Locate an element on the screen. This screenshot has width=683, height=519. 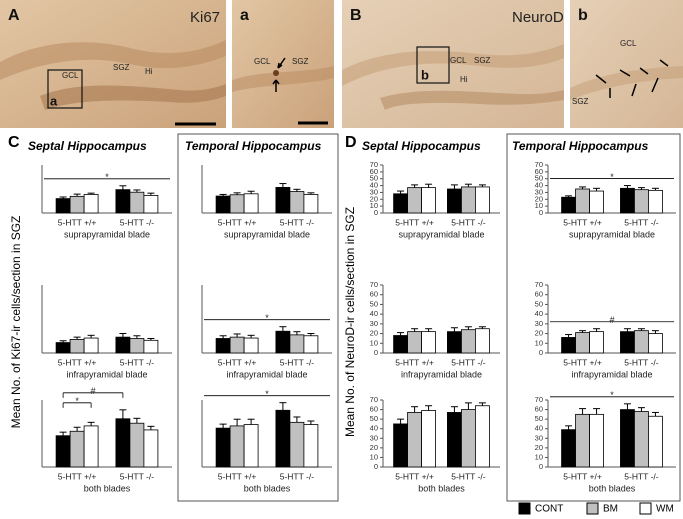
panel-letter: D is located at coordinates (351, 142).